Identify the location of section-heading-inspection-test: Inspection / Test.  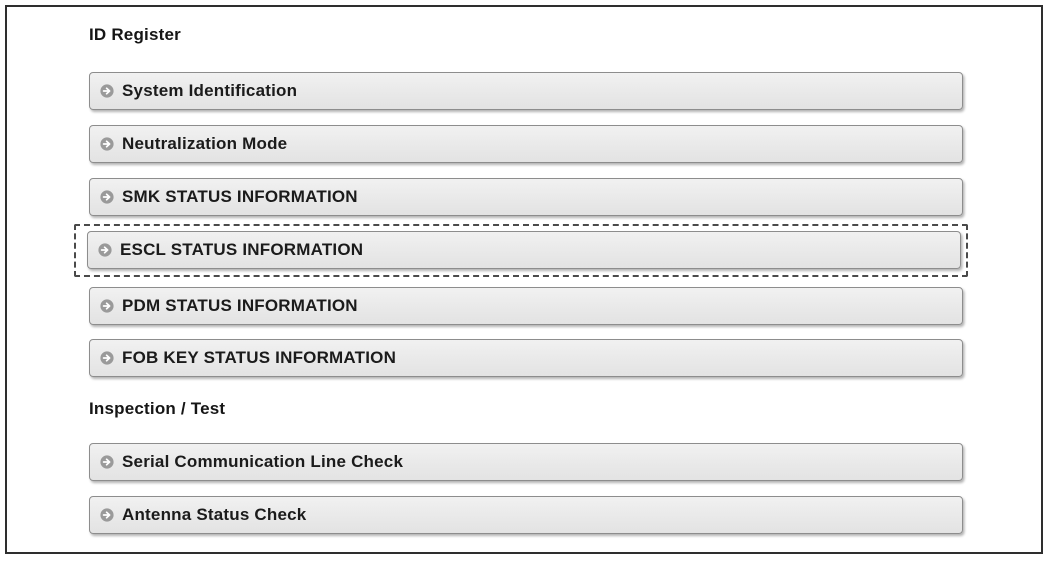
(157, 408).